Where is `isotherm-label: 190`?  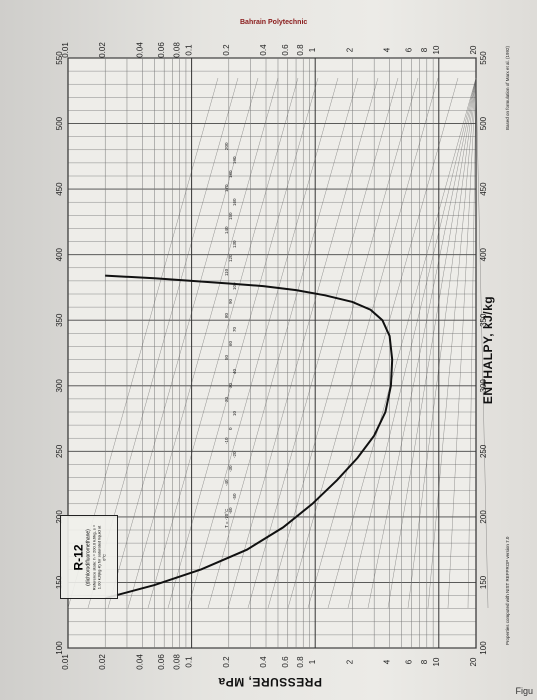
isotherm-label: 190 is located at coordinates (234, 160).